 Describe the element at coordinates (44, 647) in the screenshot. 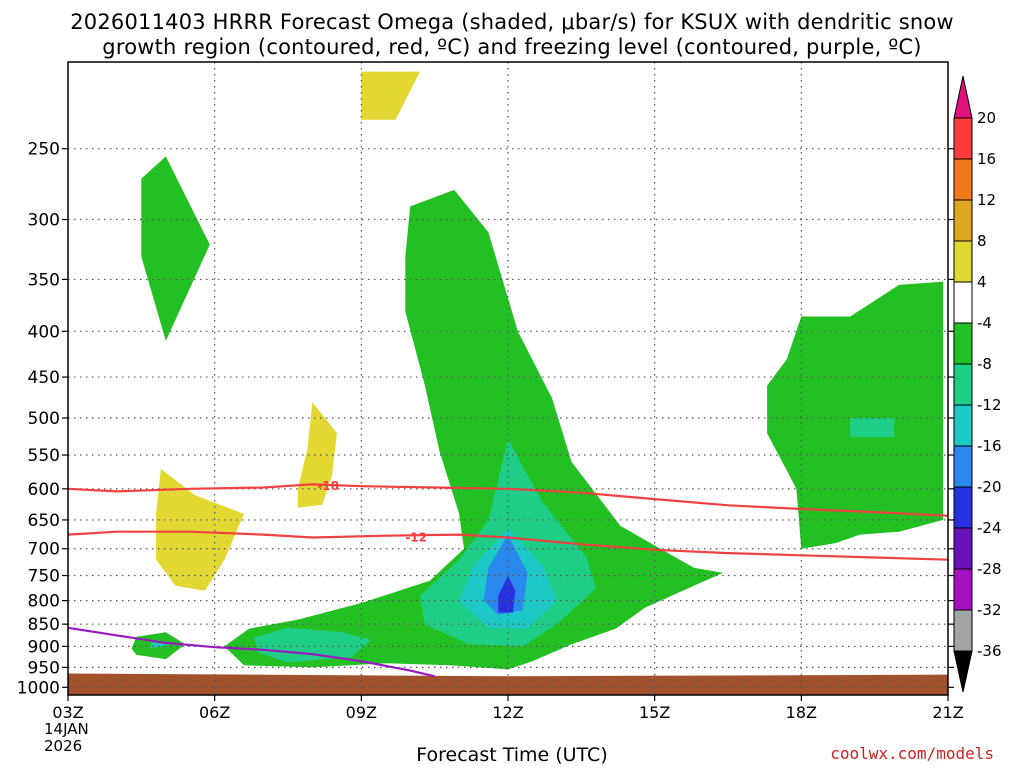

I see `y-tick-label-900: 900` at that location.